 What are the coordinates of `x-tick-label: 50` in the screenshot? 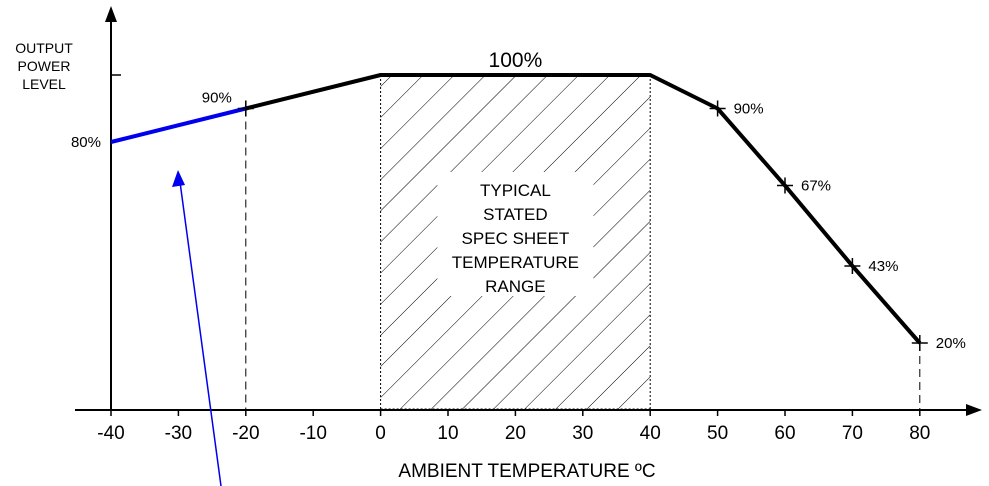 It's located at (717, 433).